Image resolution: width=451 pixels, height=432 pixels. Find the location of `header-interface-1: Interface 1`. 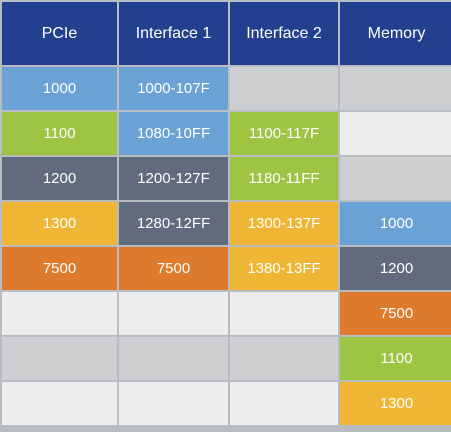

header-interface-1: Interface 1 is located at coordinates (173, 33).